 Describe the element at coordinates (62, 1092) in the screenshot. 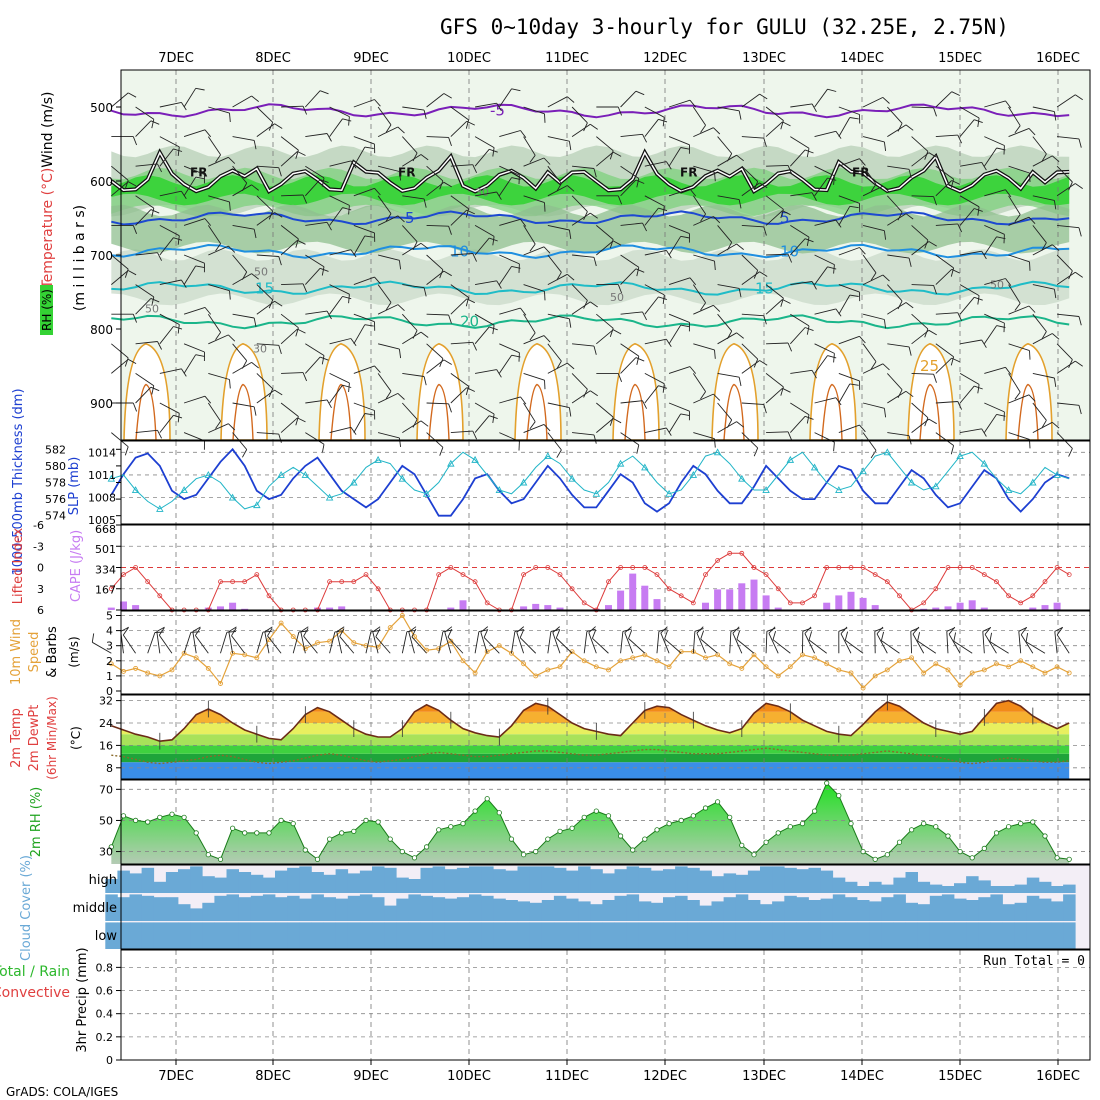

I see `footer-credit: GrADS: COLA/IGES` at that location.